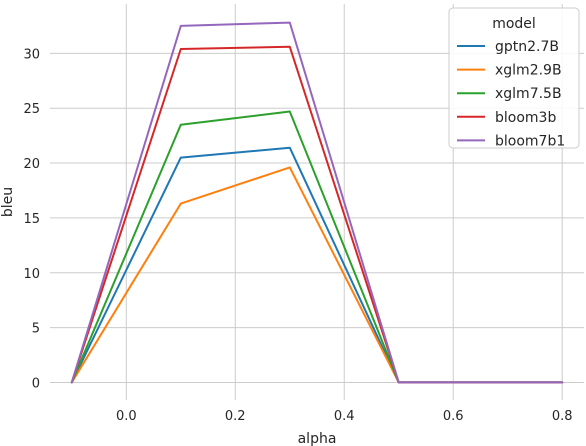 This screenshot has width=586, height=446. I want to click on legend-title: model, so click(514, 24).